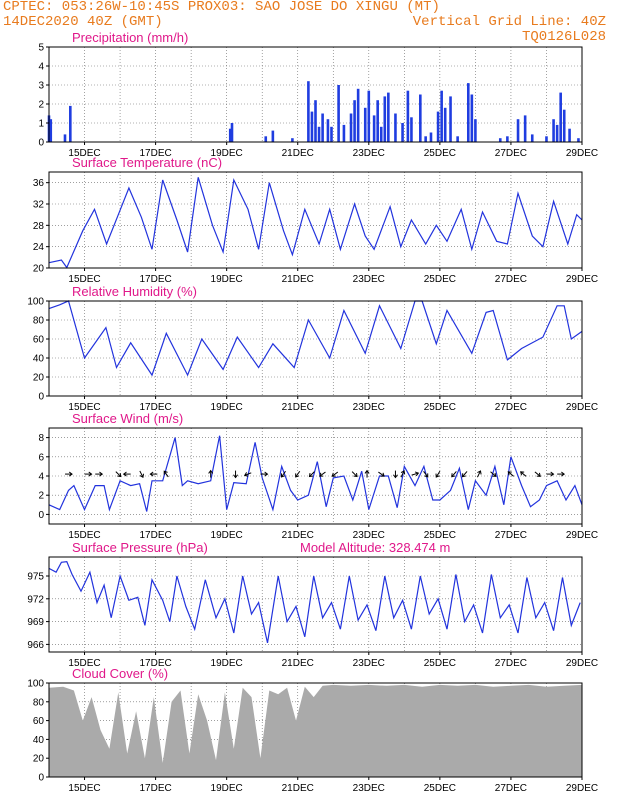 This screenshot has height=800, width=618. I want to click on panel-title: Relative Humidity (%), so click(134, 291).